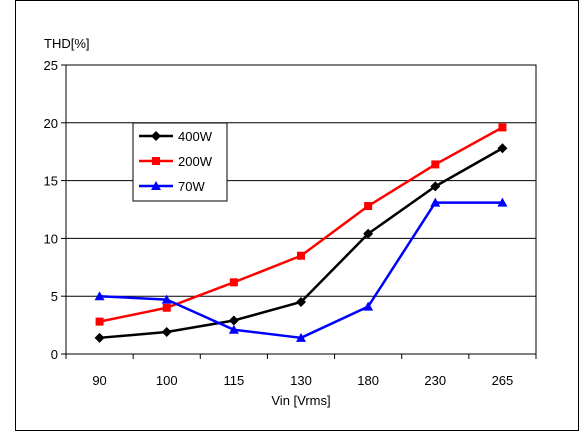 Image resolution: width=579 pixels, height=431 pixels. What do you see at coordinates (54, 354) in the screenshot?
I see `y-tick-label: 0` at bounding box center [54, 354].